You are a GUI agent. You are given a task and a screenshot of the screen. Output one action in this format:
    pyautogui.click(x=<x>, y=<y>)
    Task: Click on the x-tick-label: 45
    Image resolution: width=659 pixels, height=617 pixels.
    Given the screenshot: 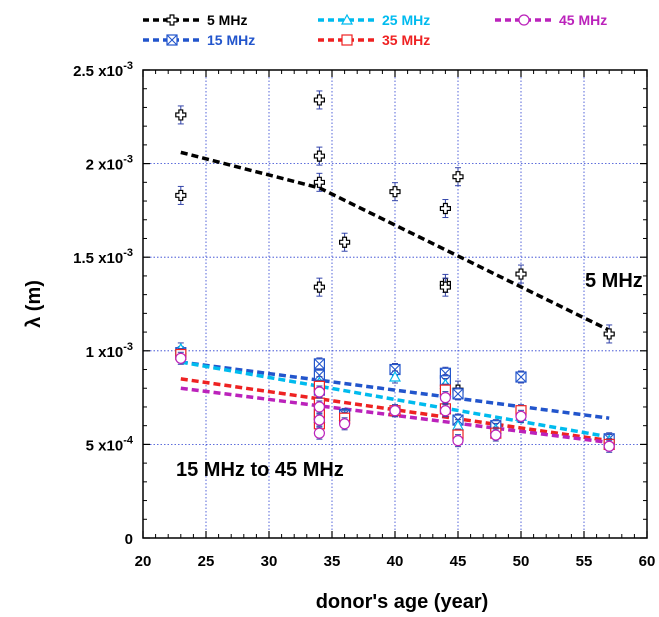 What is the action you would take?
    pyautogui.click(x=458, y=561)
    